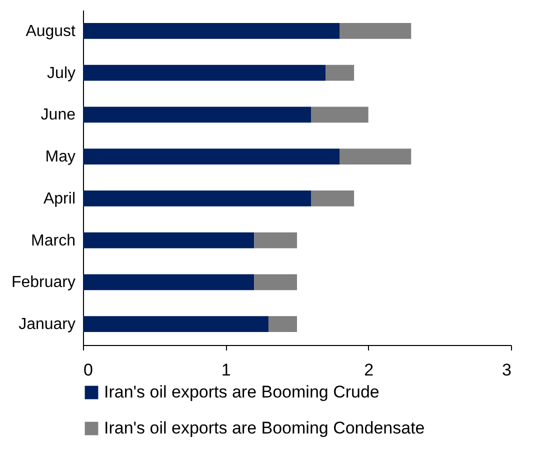 This screenshot has width=558, height=475. Describe the element at coordinates (61, 73) in the screenshot. I see `y-tick-label: July` at that location.